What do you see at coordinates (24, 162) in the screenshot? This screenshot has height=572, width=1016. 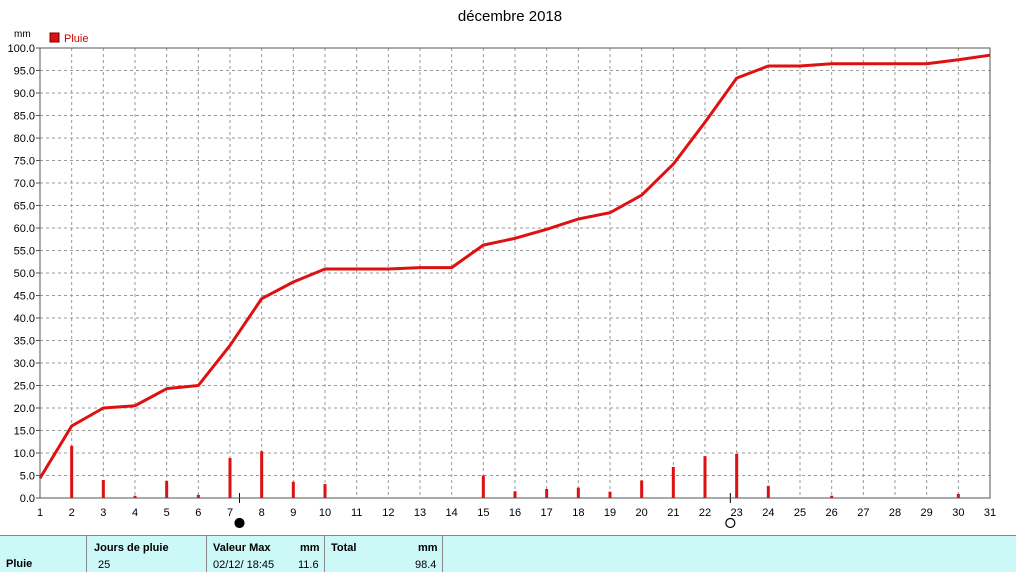 I see `y-tick-label: 75.0` at bounding box center [24, 162].